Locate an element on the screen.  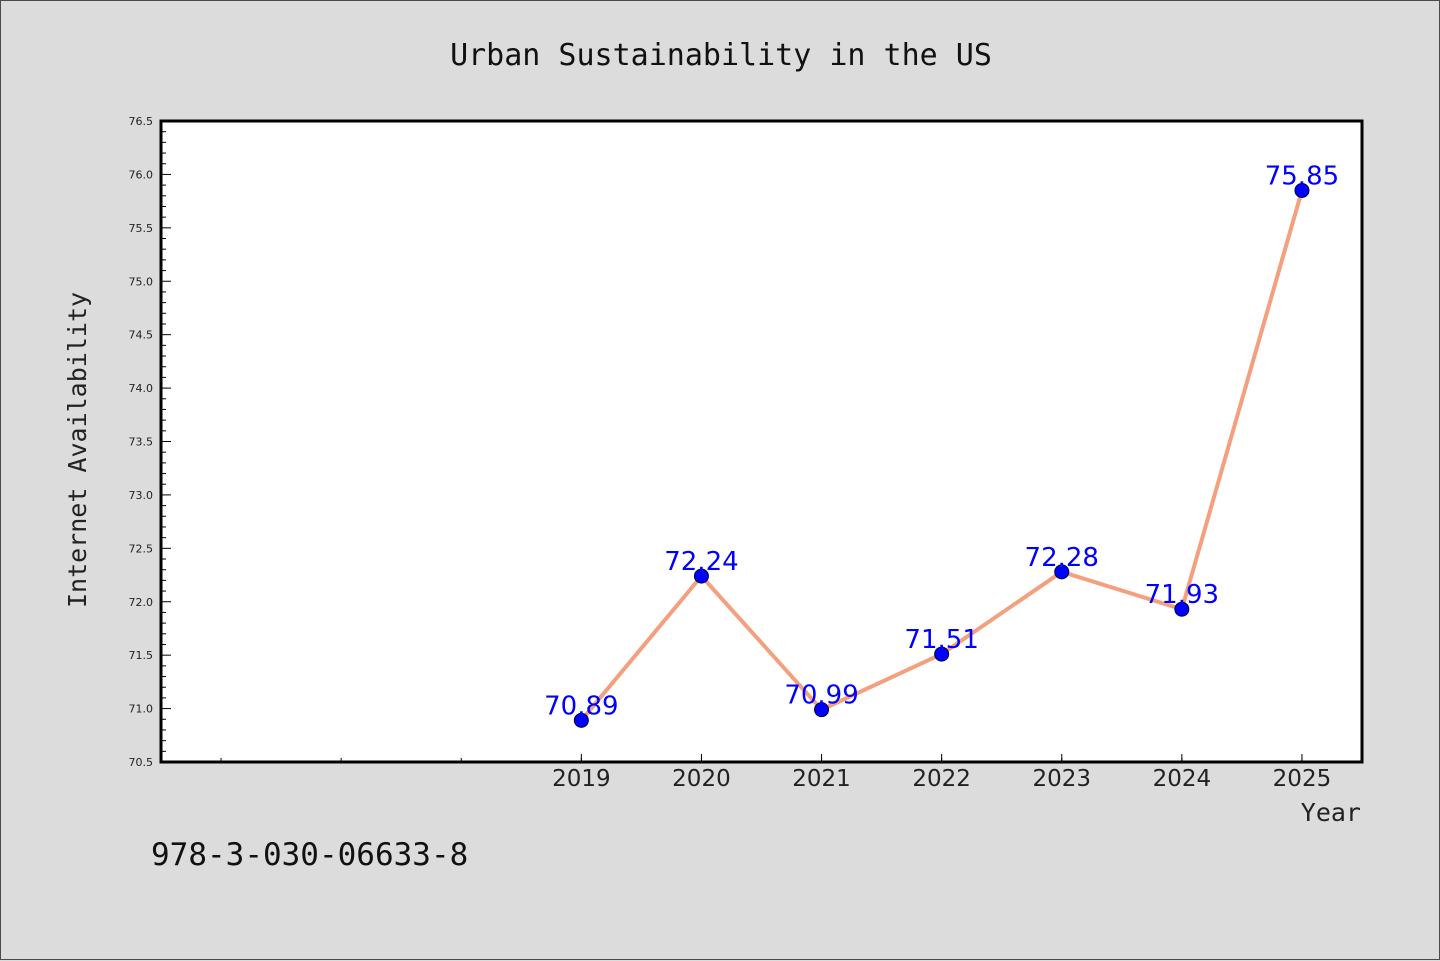
y-tick-label: 74.0 is located at coordinates (141, 388).